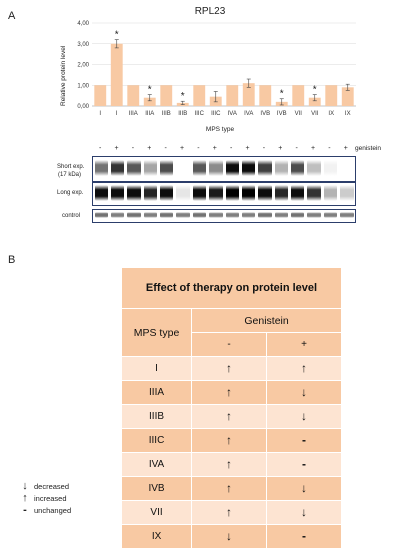 The image size is (400, 550). I want to click on genistein-label: genistein, so click(368, 148).